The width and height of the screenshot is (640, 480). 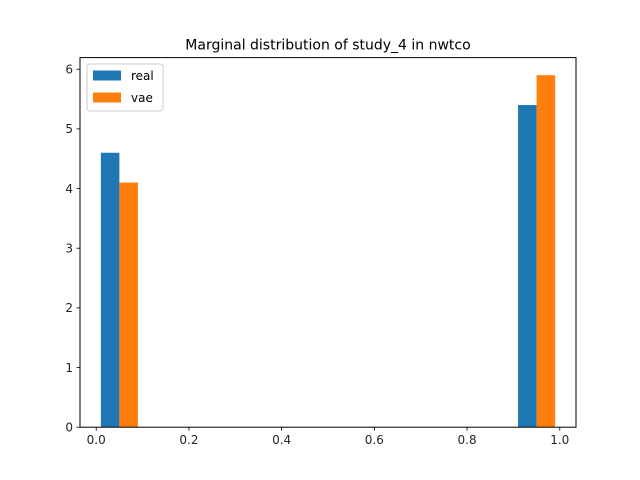 I want to click on legend-label-real: real, so click(x=142, y=76).